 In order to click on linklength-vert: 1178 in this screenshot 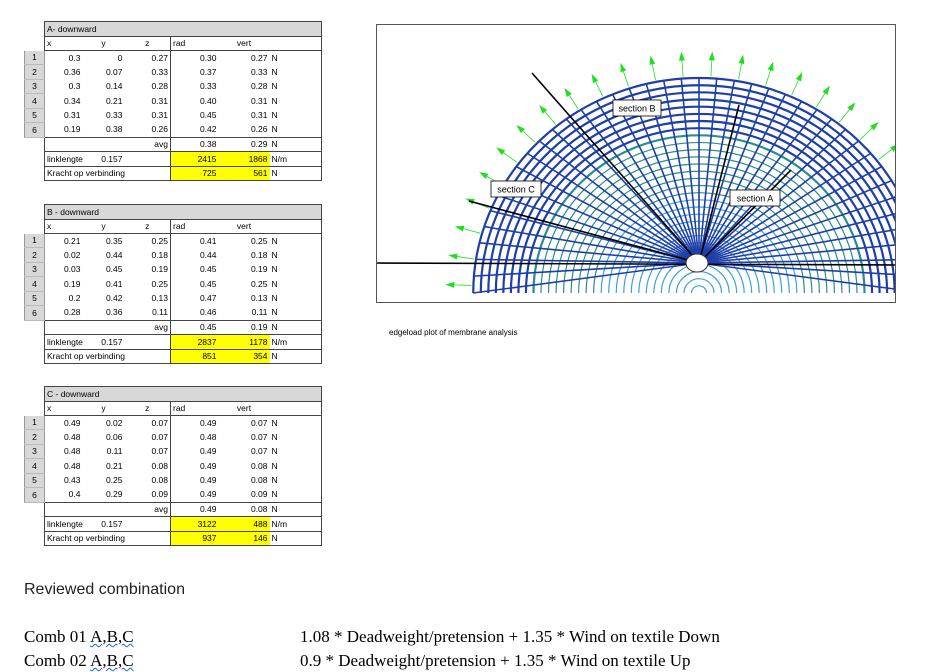, I will do `click(244, 341)`.